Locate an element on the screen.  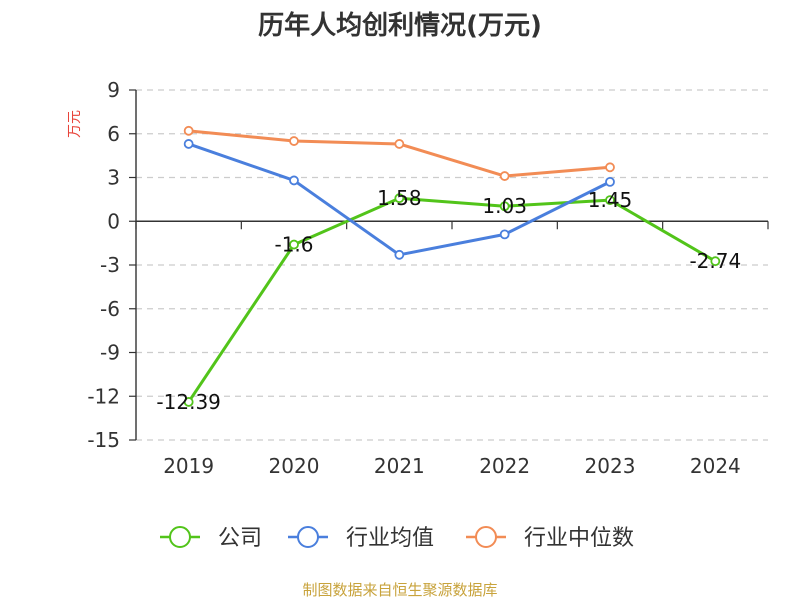
data-label: -2.74 is located at coordinates (715, 261).